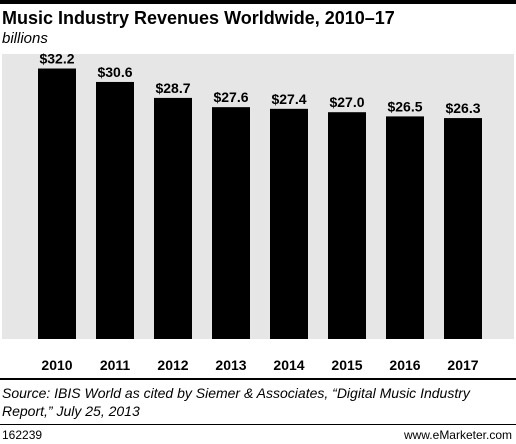 The width and height of the screenshot is (516, 444). Describe the element at coordinates (258, 424) in the screenshot. I see `footer-divider` at that location.